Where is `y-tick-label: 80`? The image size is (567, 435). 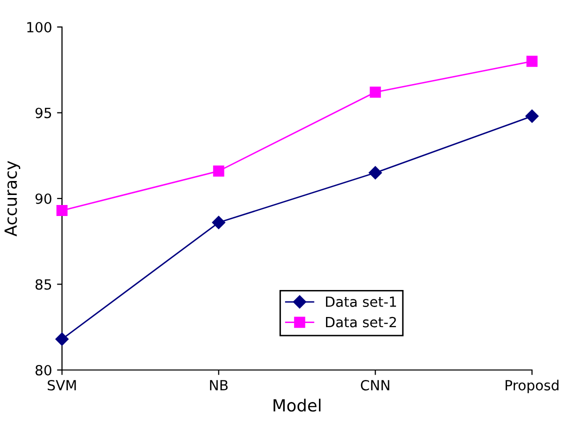
y-tick-label: 80 is located at coordinates (44, 370).